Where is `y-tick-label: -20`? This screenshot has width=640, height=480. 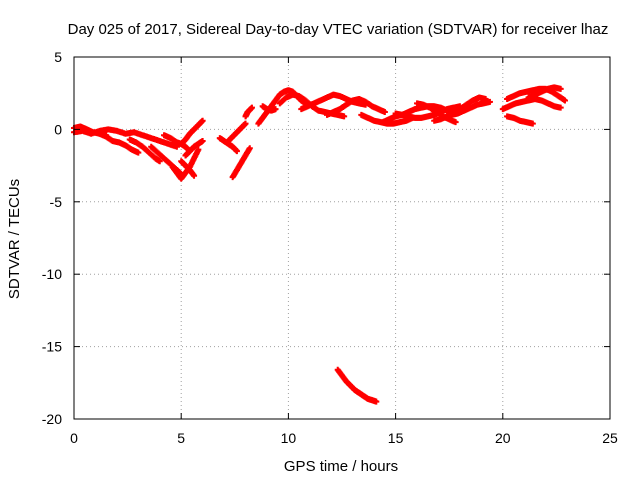 y-tick-label: -20 is located at coordinates (52, 419).